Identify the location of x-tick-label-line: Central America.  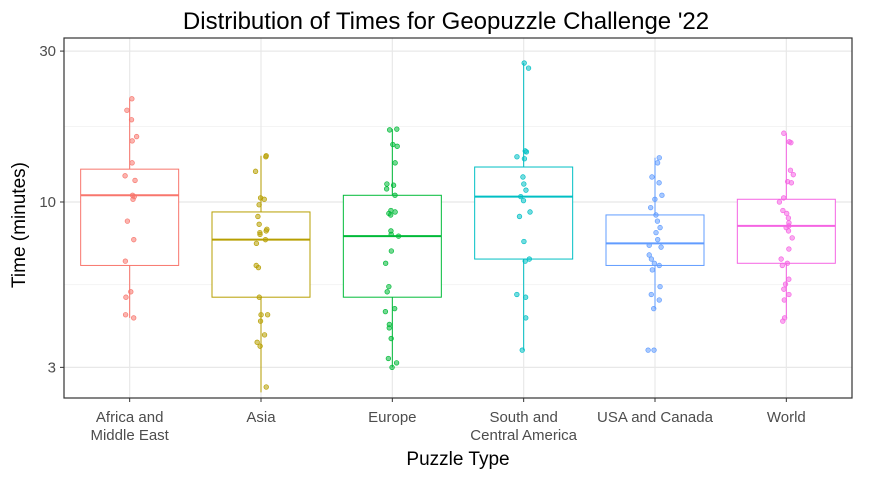
(523, 435).